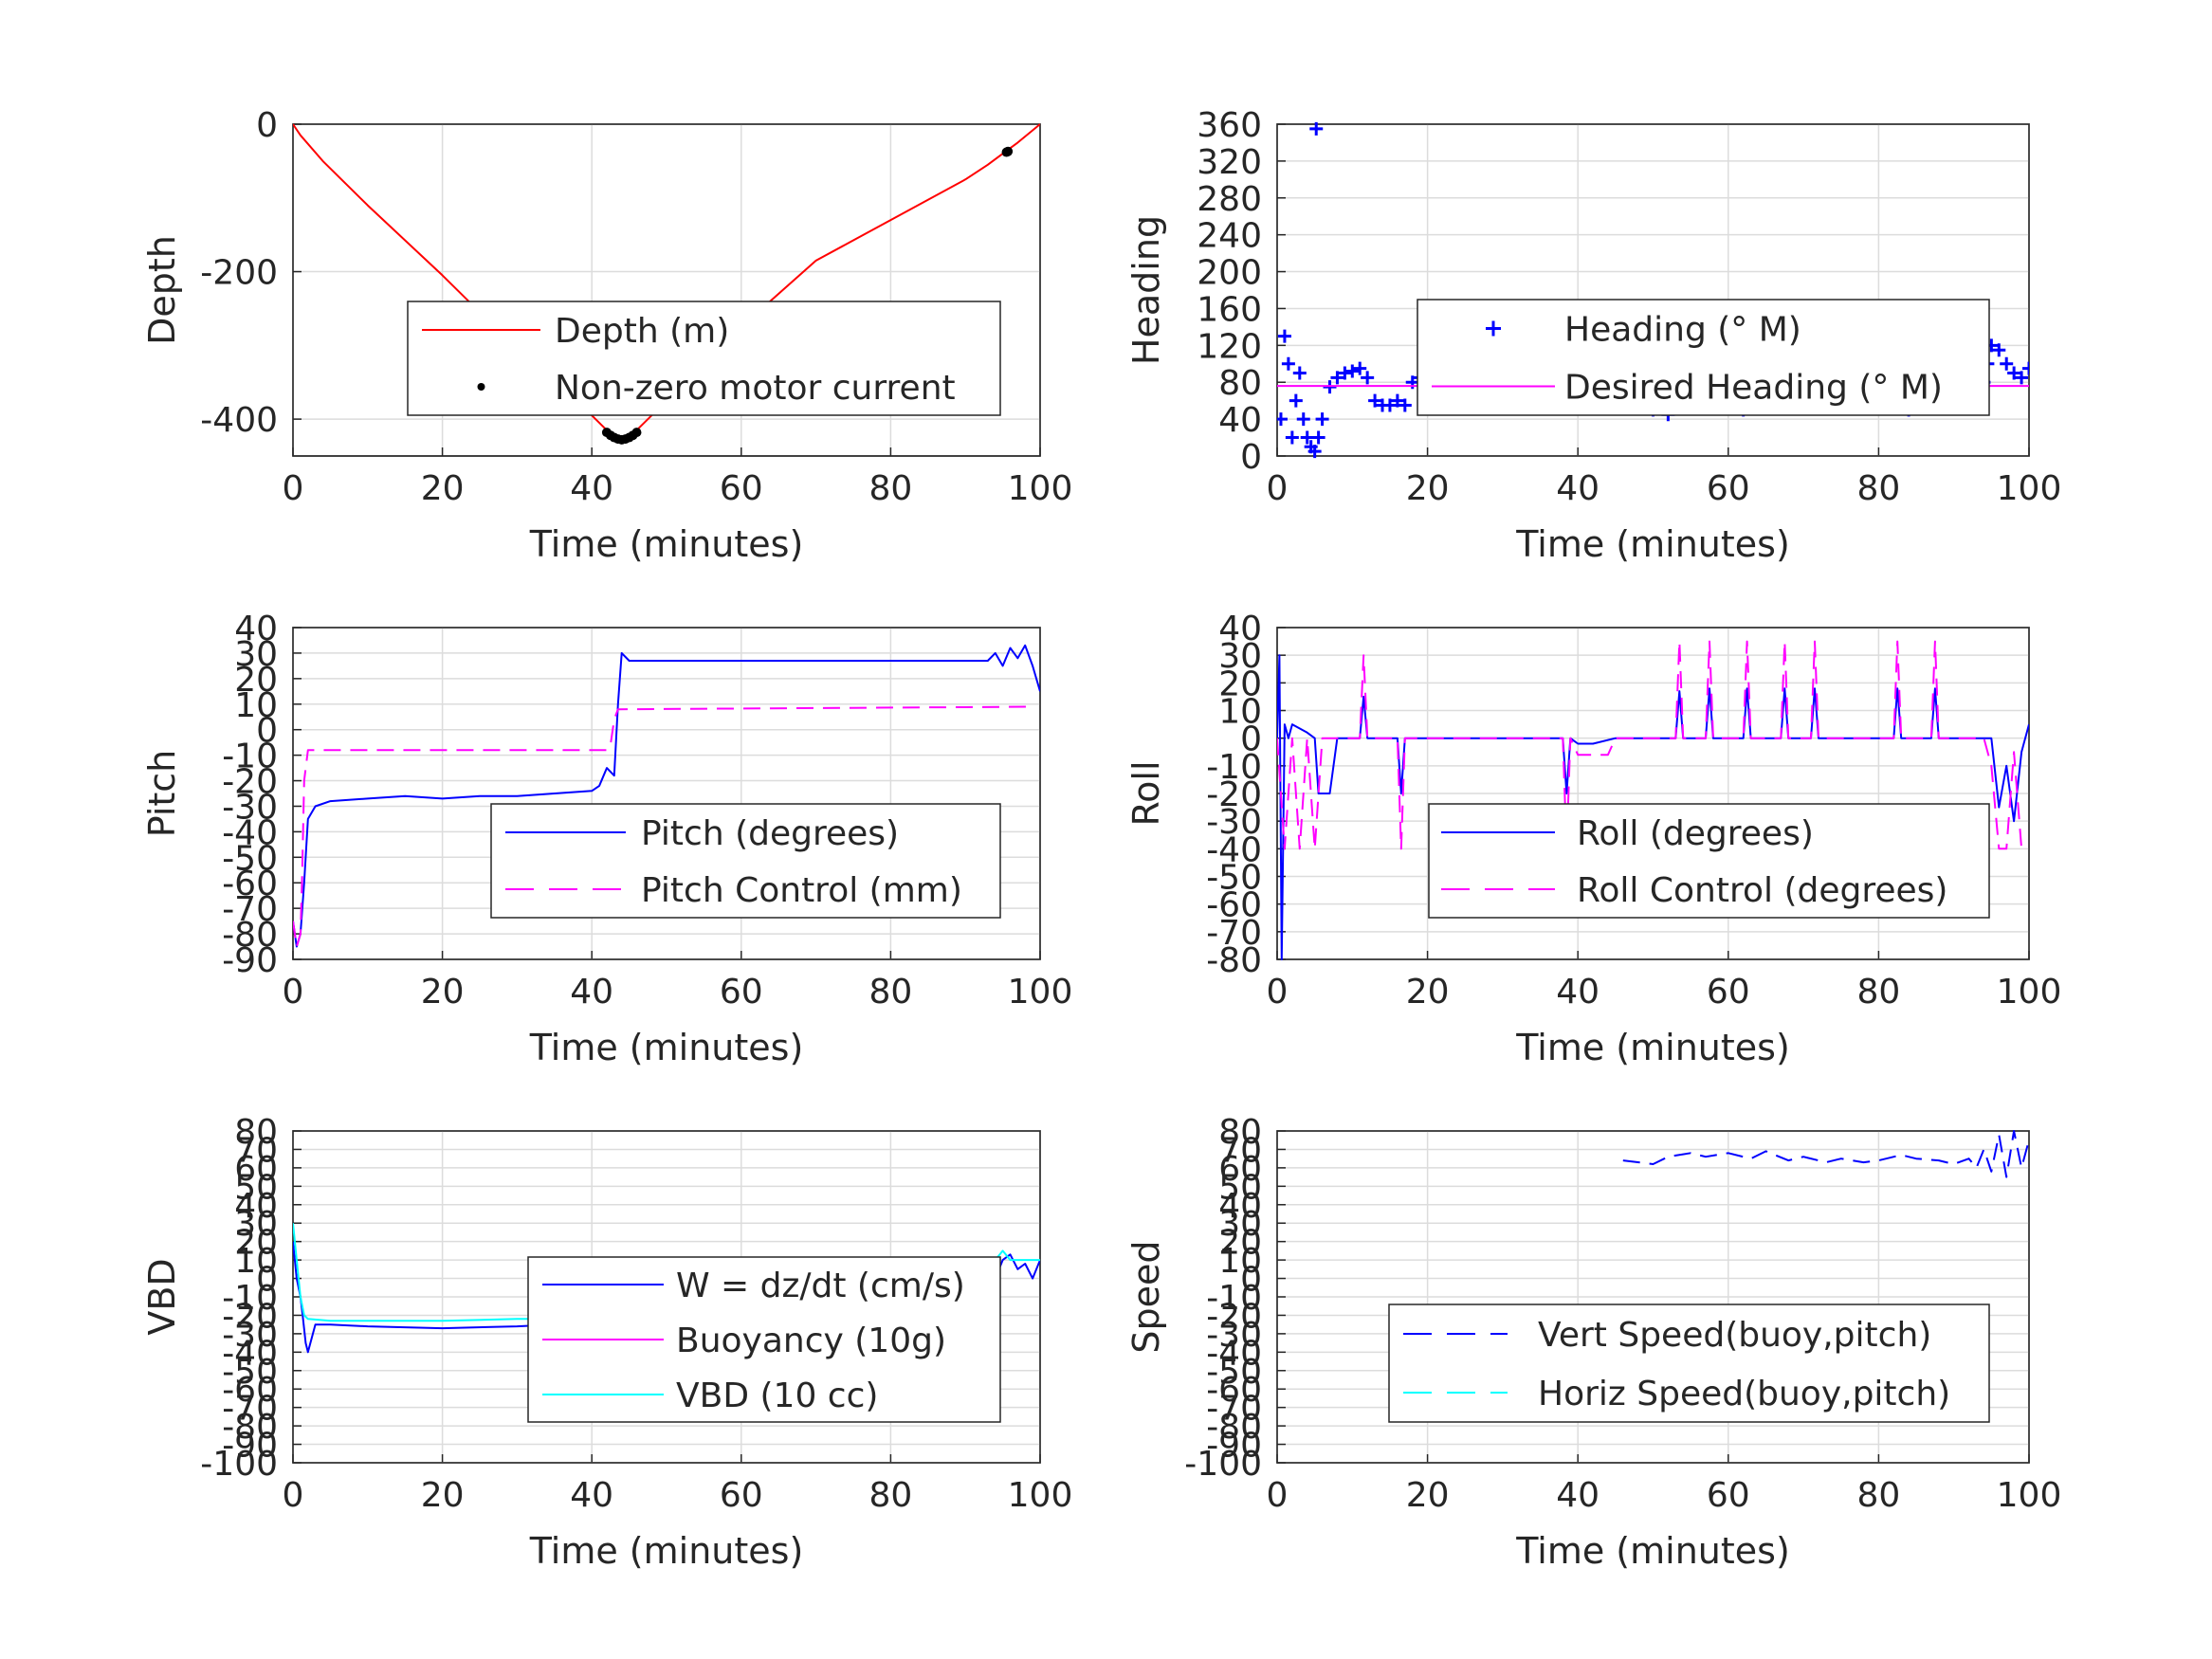 The image size is (2212, 1659). I want to click on pitch-xtick-label: 40, so click(591, 992).